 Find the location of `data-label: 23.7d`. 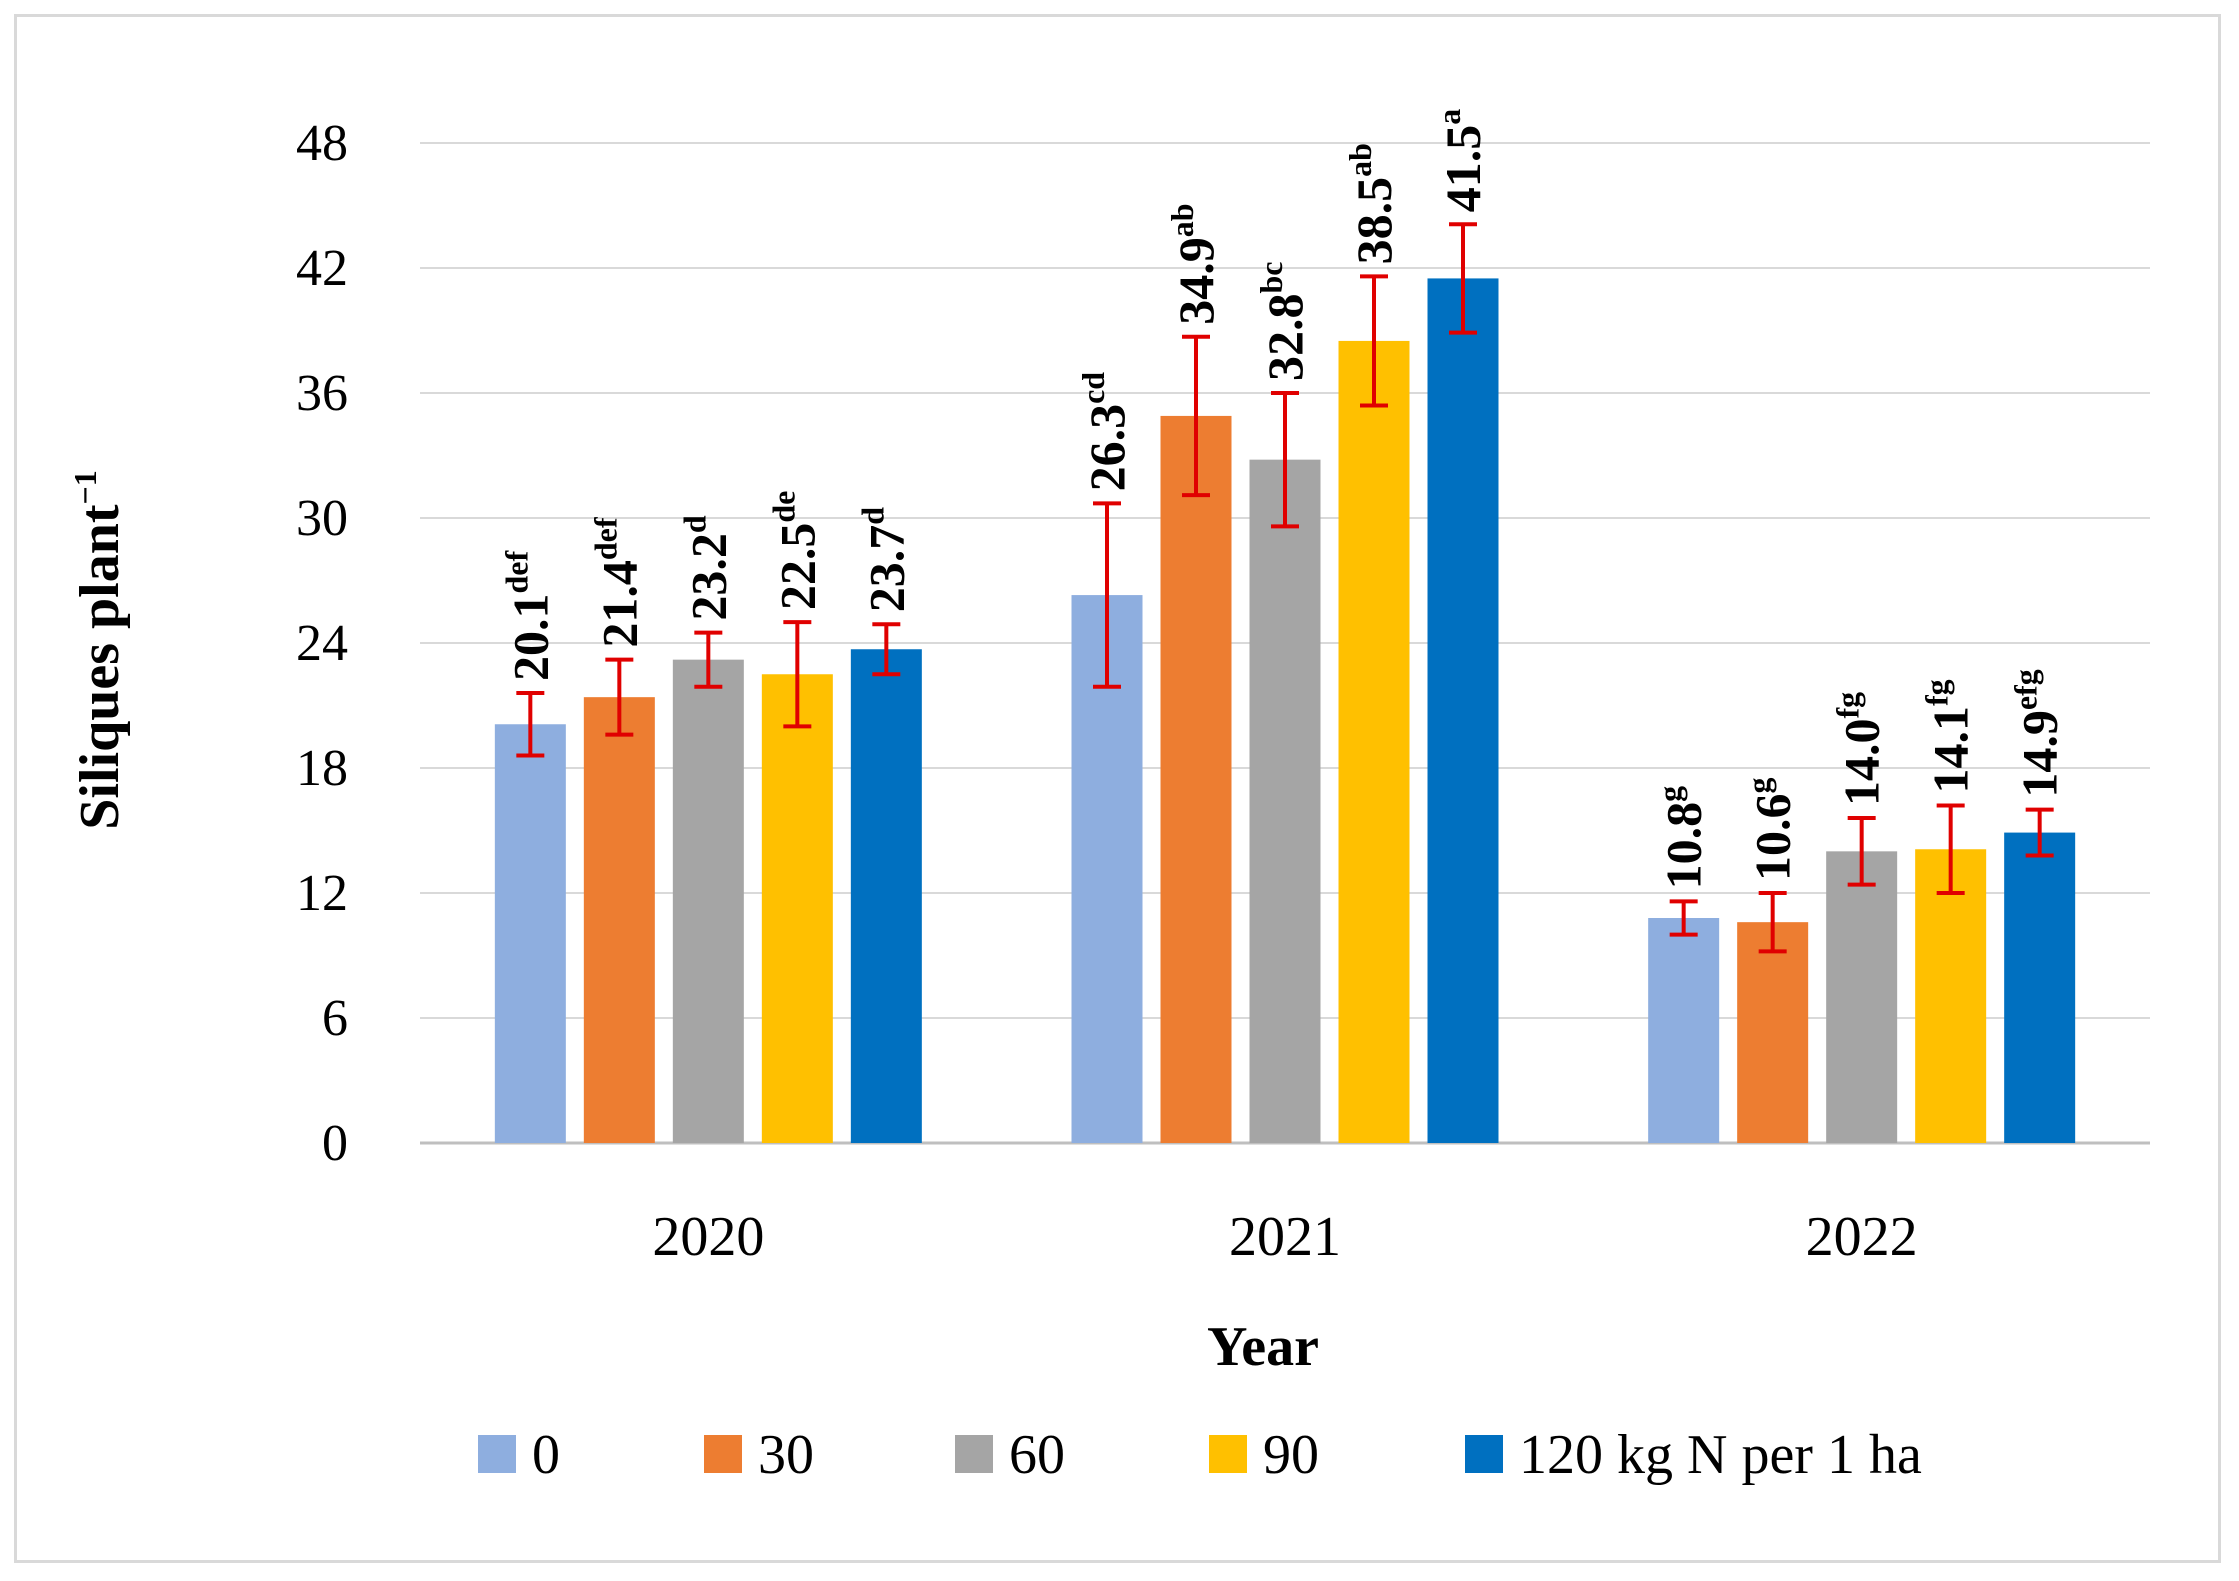

data-label: 23.7d is located at coordinates (884, 560).